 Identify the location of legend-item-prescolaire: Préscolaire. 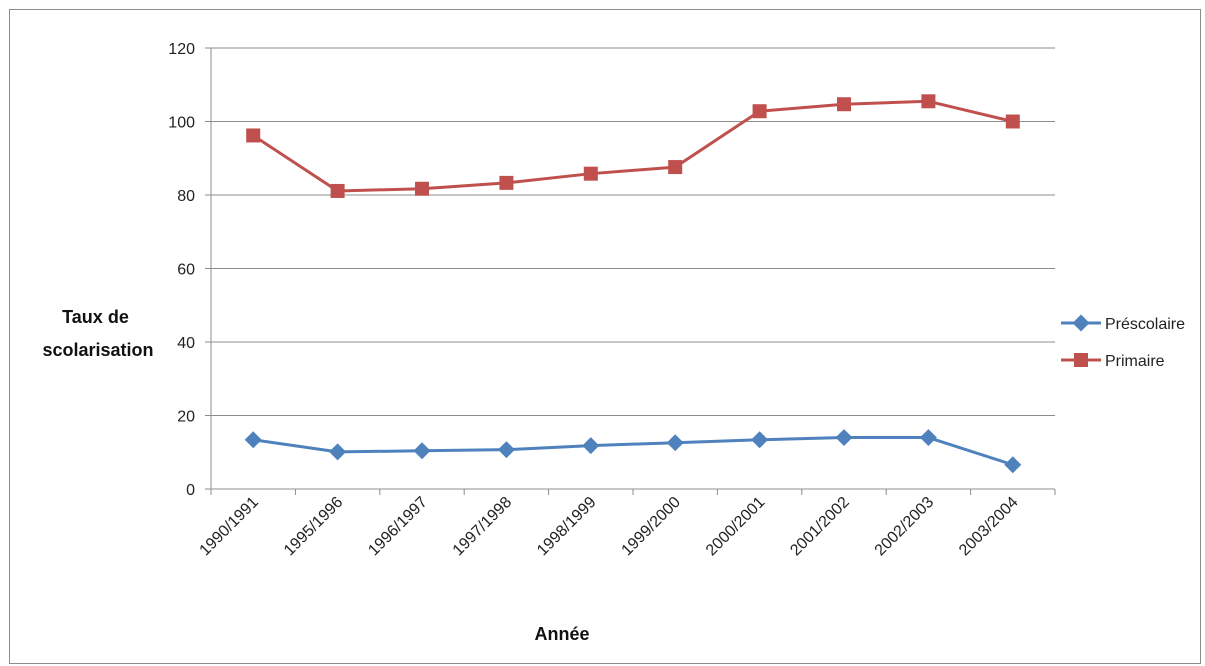
(1123, 323).